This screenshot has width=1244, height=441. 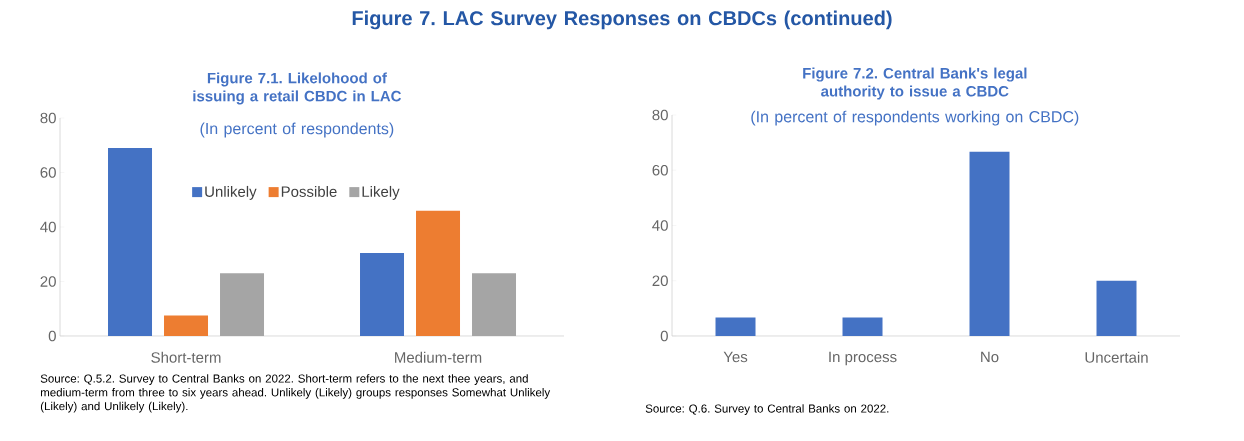 I want to click on chart-title: Figure 7.1. Likelohood of issuing a retail CBDC in LAC, so click(x=297, y=88).